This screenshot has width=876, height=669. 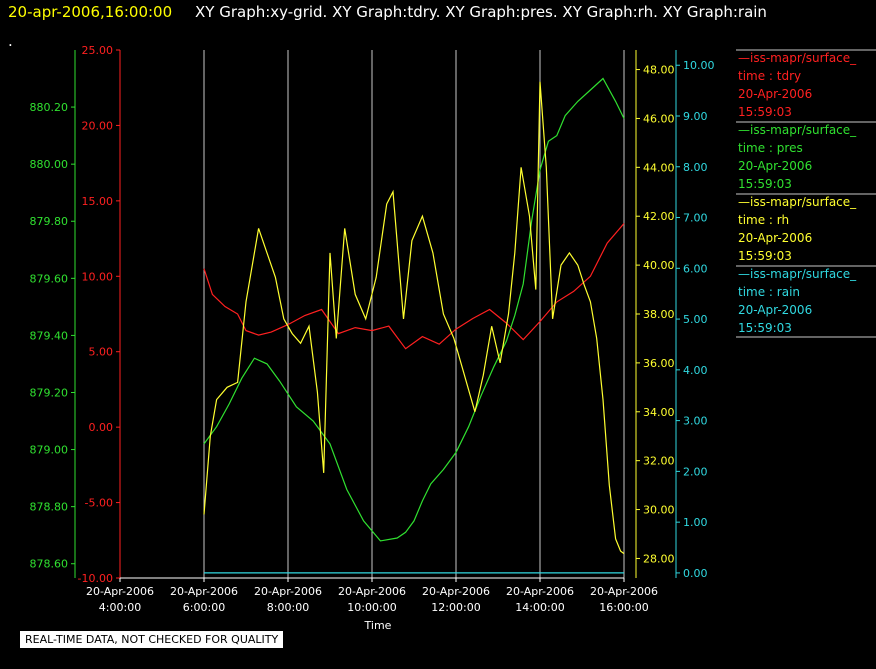 What do you see at coordinates (152, 639) in the screenshot?
I see `quality-note: REAL-TIME DATA, NOT CHECKED FOR QUALITY` at bounding box center [152, 639].